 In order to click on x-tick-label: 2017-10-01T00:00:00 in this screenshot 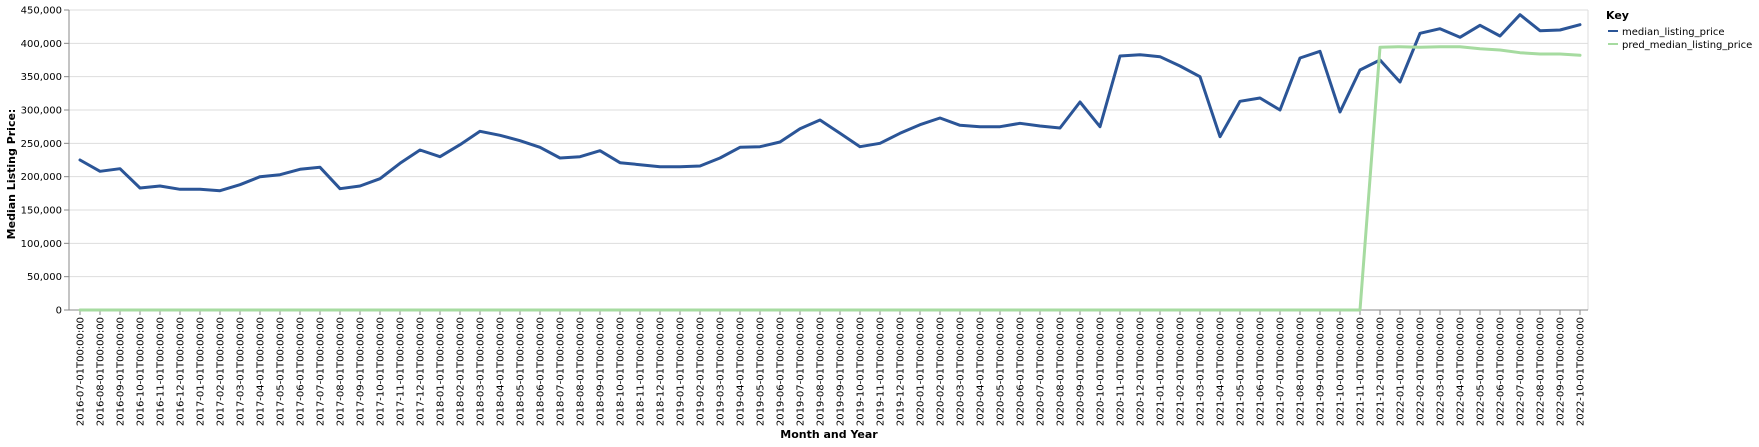, I will do `click(381, 371)`.